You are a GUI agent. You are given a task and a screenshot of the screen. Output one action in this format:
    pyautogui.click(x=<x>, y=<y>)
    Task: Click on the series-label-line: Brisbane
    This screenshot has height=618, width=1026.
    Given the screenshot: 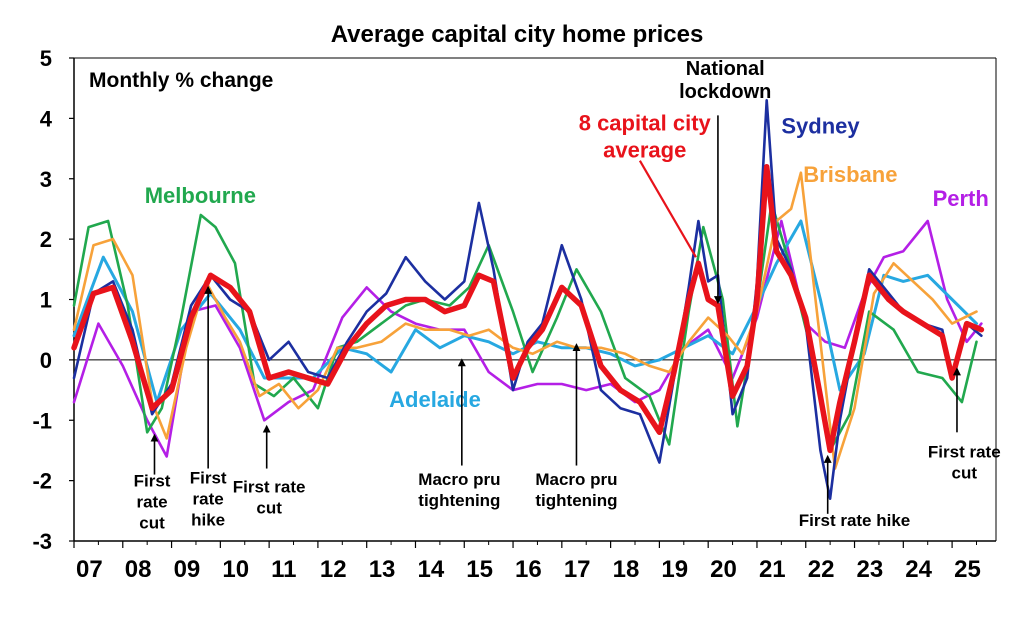 What is the action you would take?
    pyautogui.click(x=850, y=174)
    